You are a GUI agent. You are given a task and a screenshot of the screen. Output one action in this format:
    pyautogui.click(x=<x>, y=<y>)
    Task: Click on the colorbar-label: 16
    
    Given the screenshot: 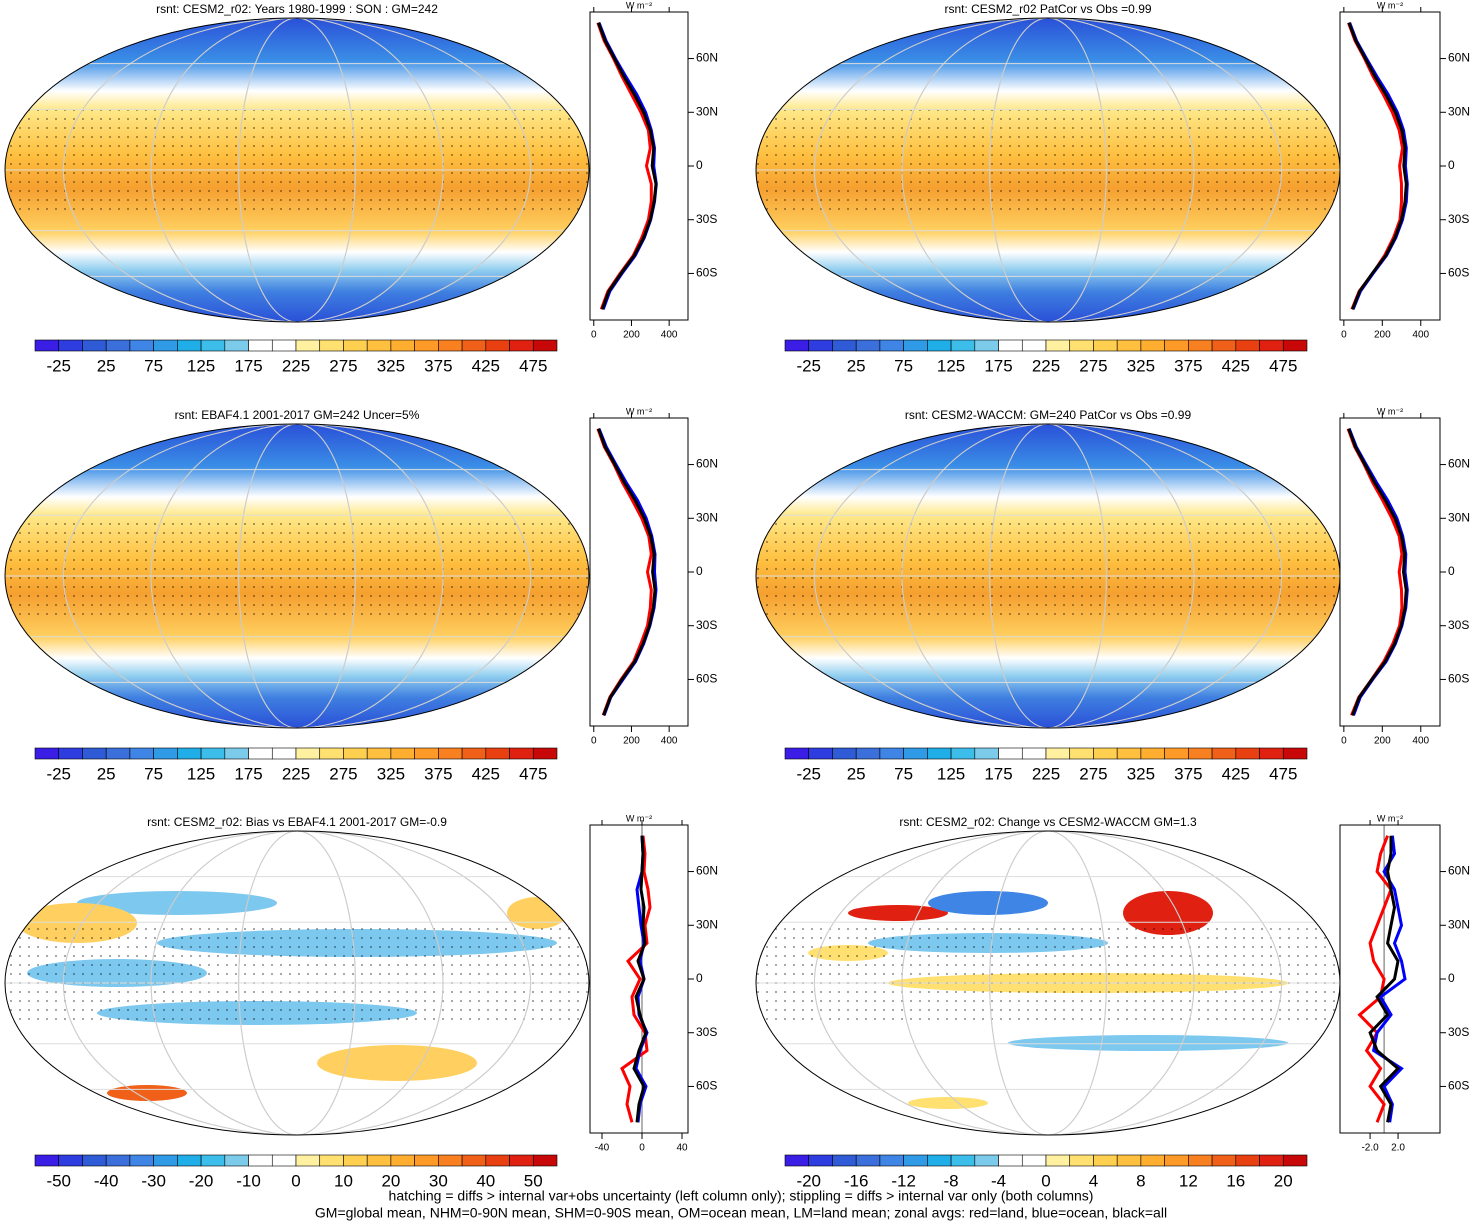 What is the action you would take?
    pyautogui.click(x=1235, y=1180)
    